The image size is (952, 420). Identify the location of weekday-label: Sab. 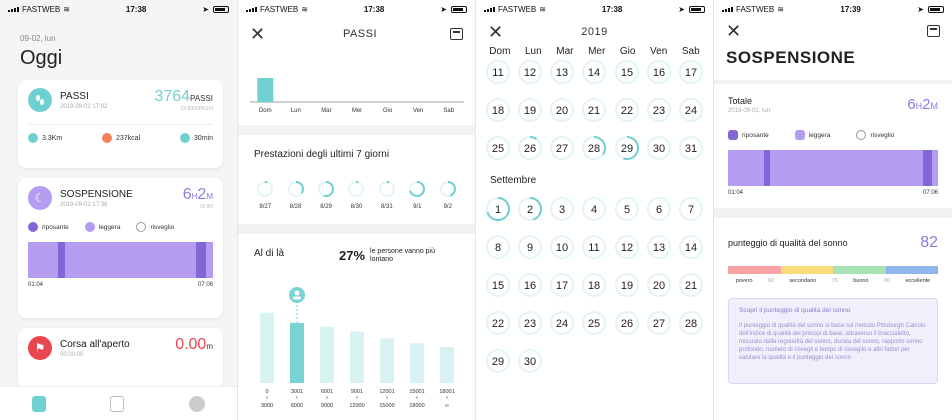
(690, 51).